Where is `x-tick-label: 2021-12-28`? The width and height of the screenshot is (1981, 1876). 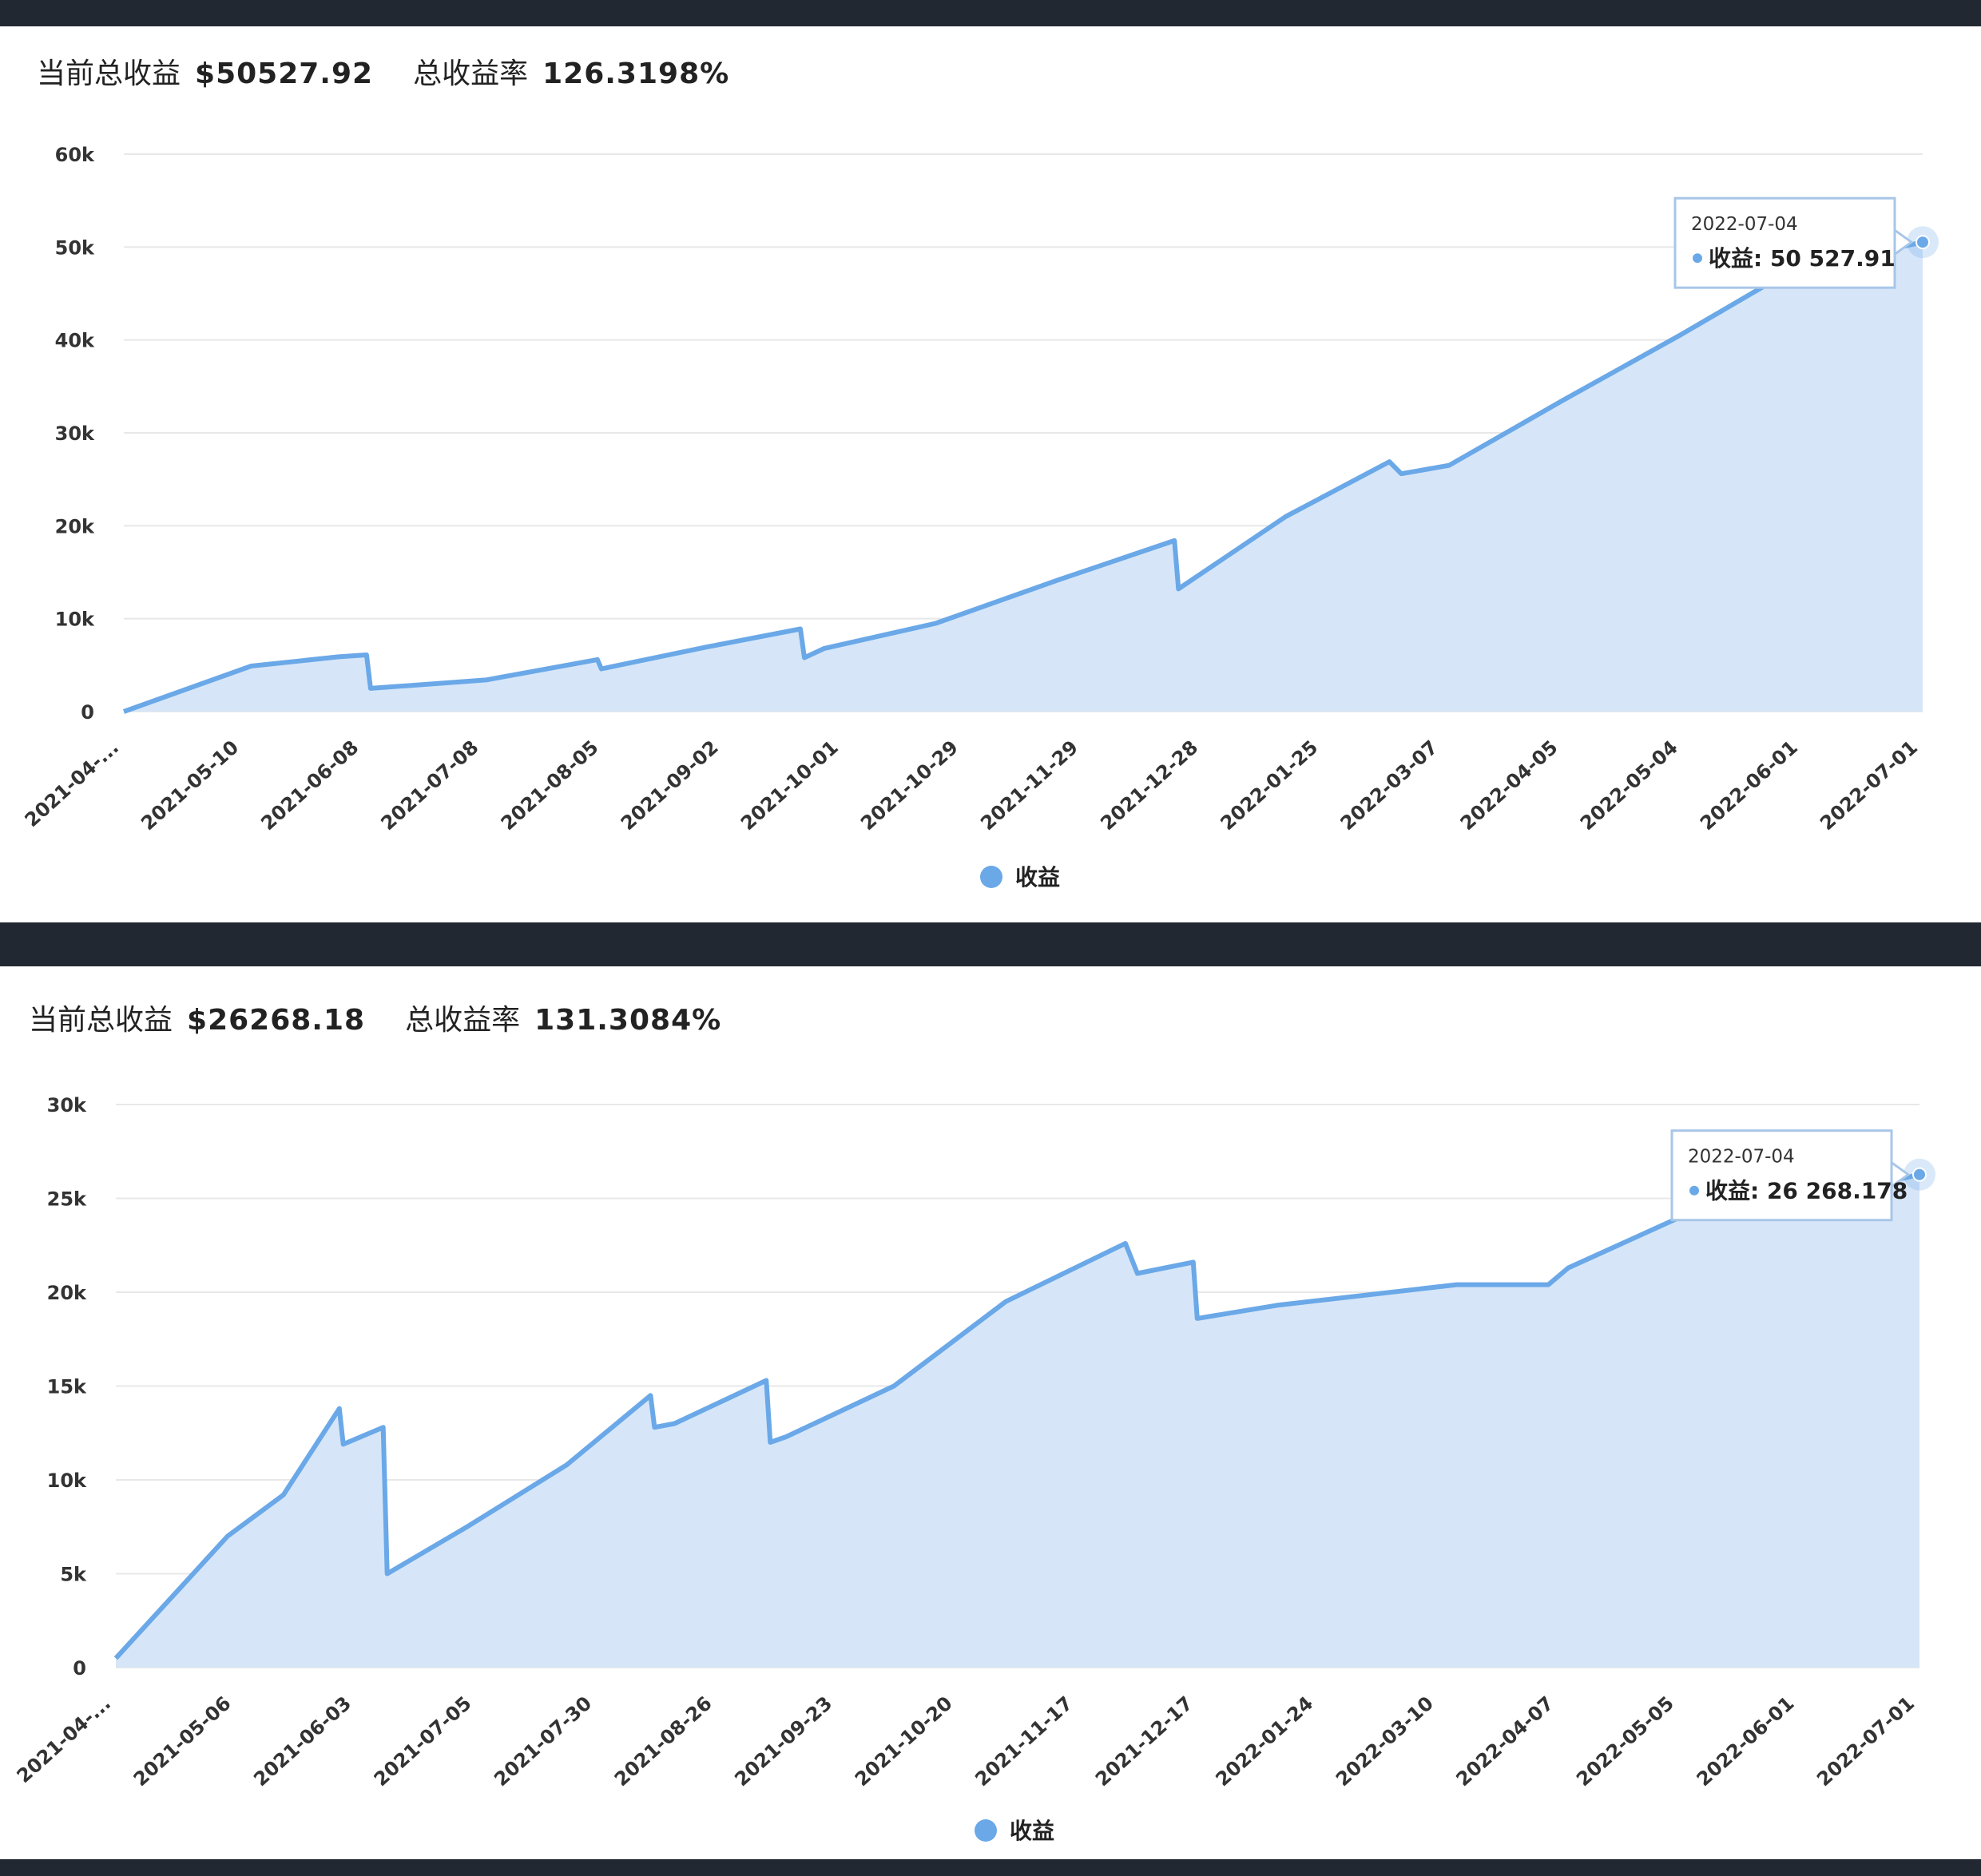
x-tick-label: 2021-12-28 is located at coordinates (1149, 785).